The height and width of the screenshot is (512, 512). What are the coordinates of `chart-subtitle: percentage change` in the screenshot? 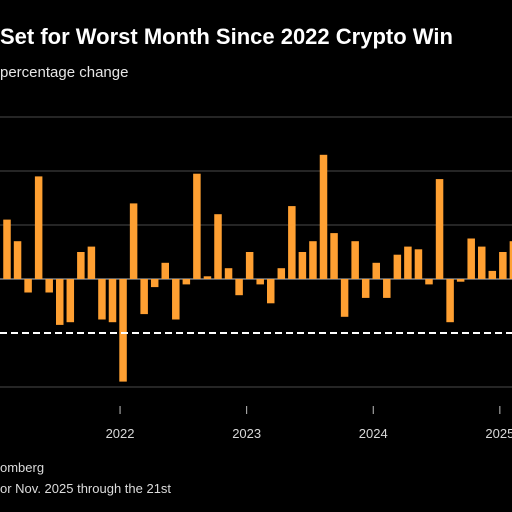 It's located at (64, 72).